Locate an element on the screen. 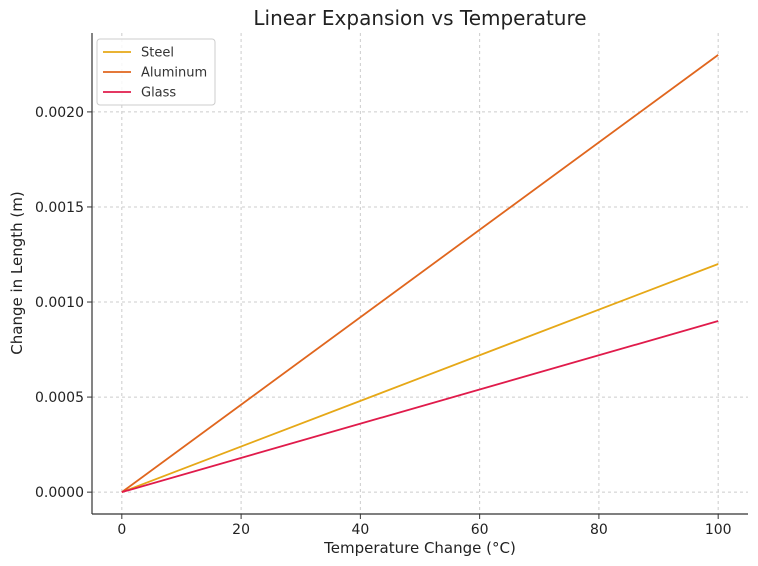  x-tick-label: 40 is located at coordinates (360, 530).